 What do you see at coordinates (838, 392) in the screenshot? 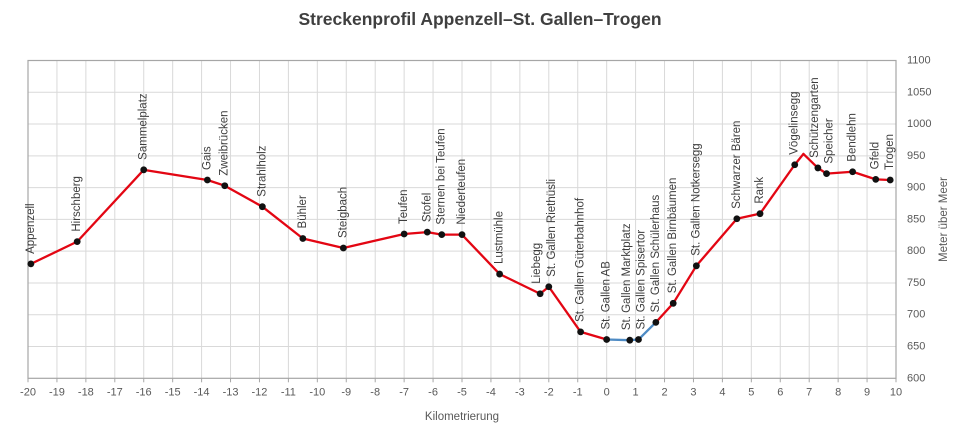
I see `x-tick-label: 8` at bounding box center [838, 392].